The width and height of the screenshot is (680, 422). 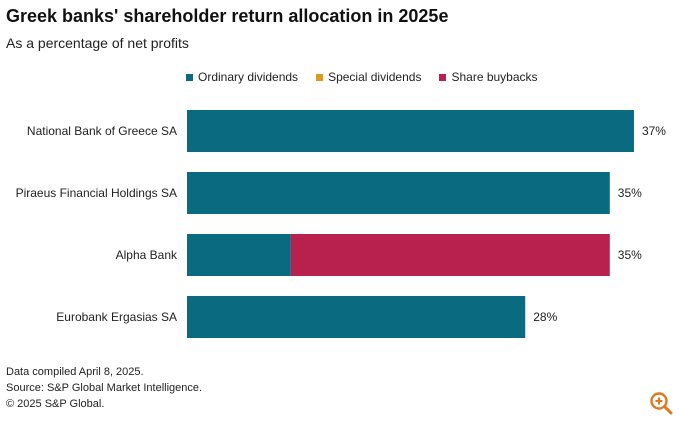 I want to click on legend-item-special: Special dividends, so click(x=368, y=77).